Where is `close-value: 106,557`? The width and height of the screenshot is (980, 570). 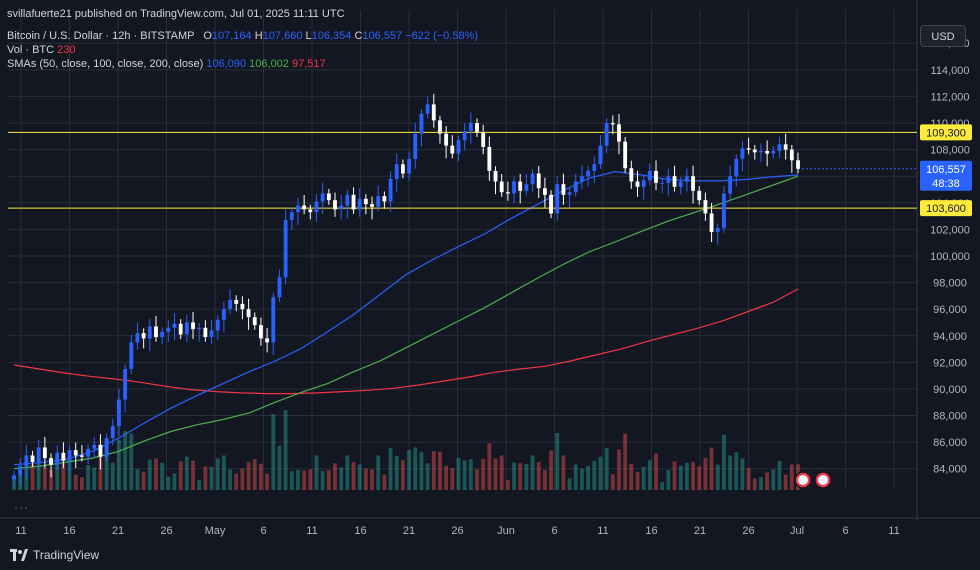
close-value: 106,557 is located at coordinates (382, 36).